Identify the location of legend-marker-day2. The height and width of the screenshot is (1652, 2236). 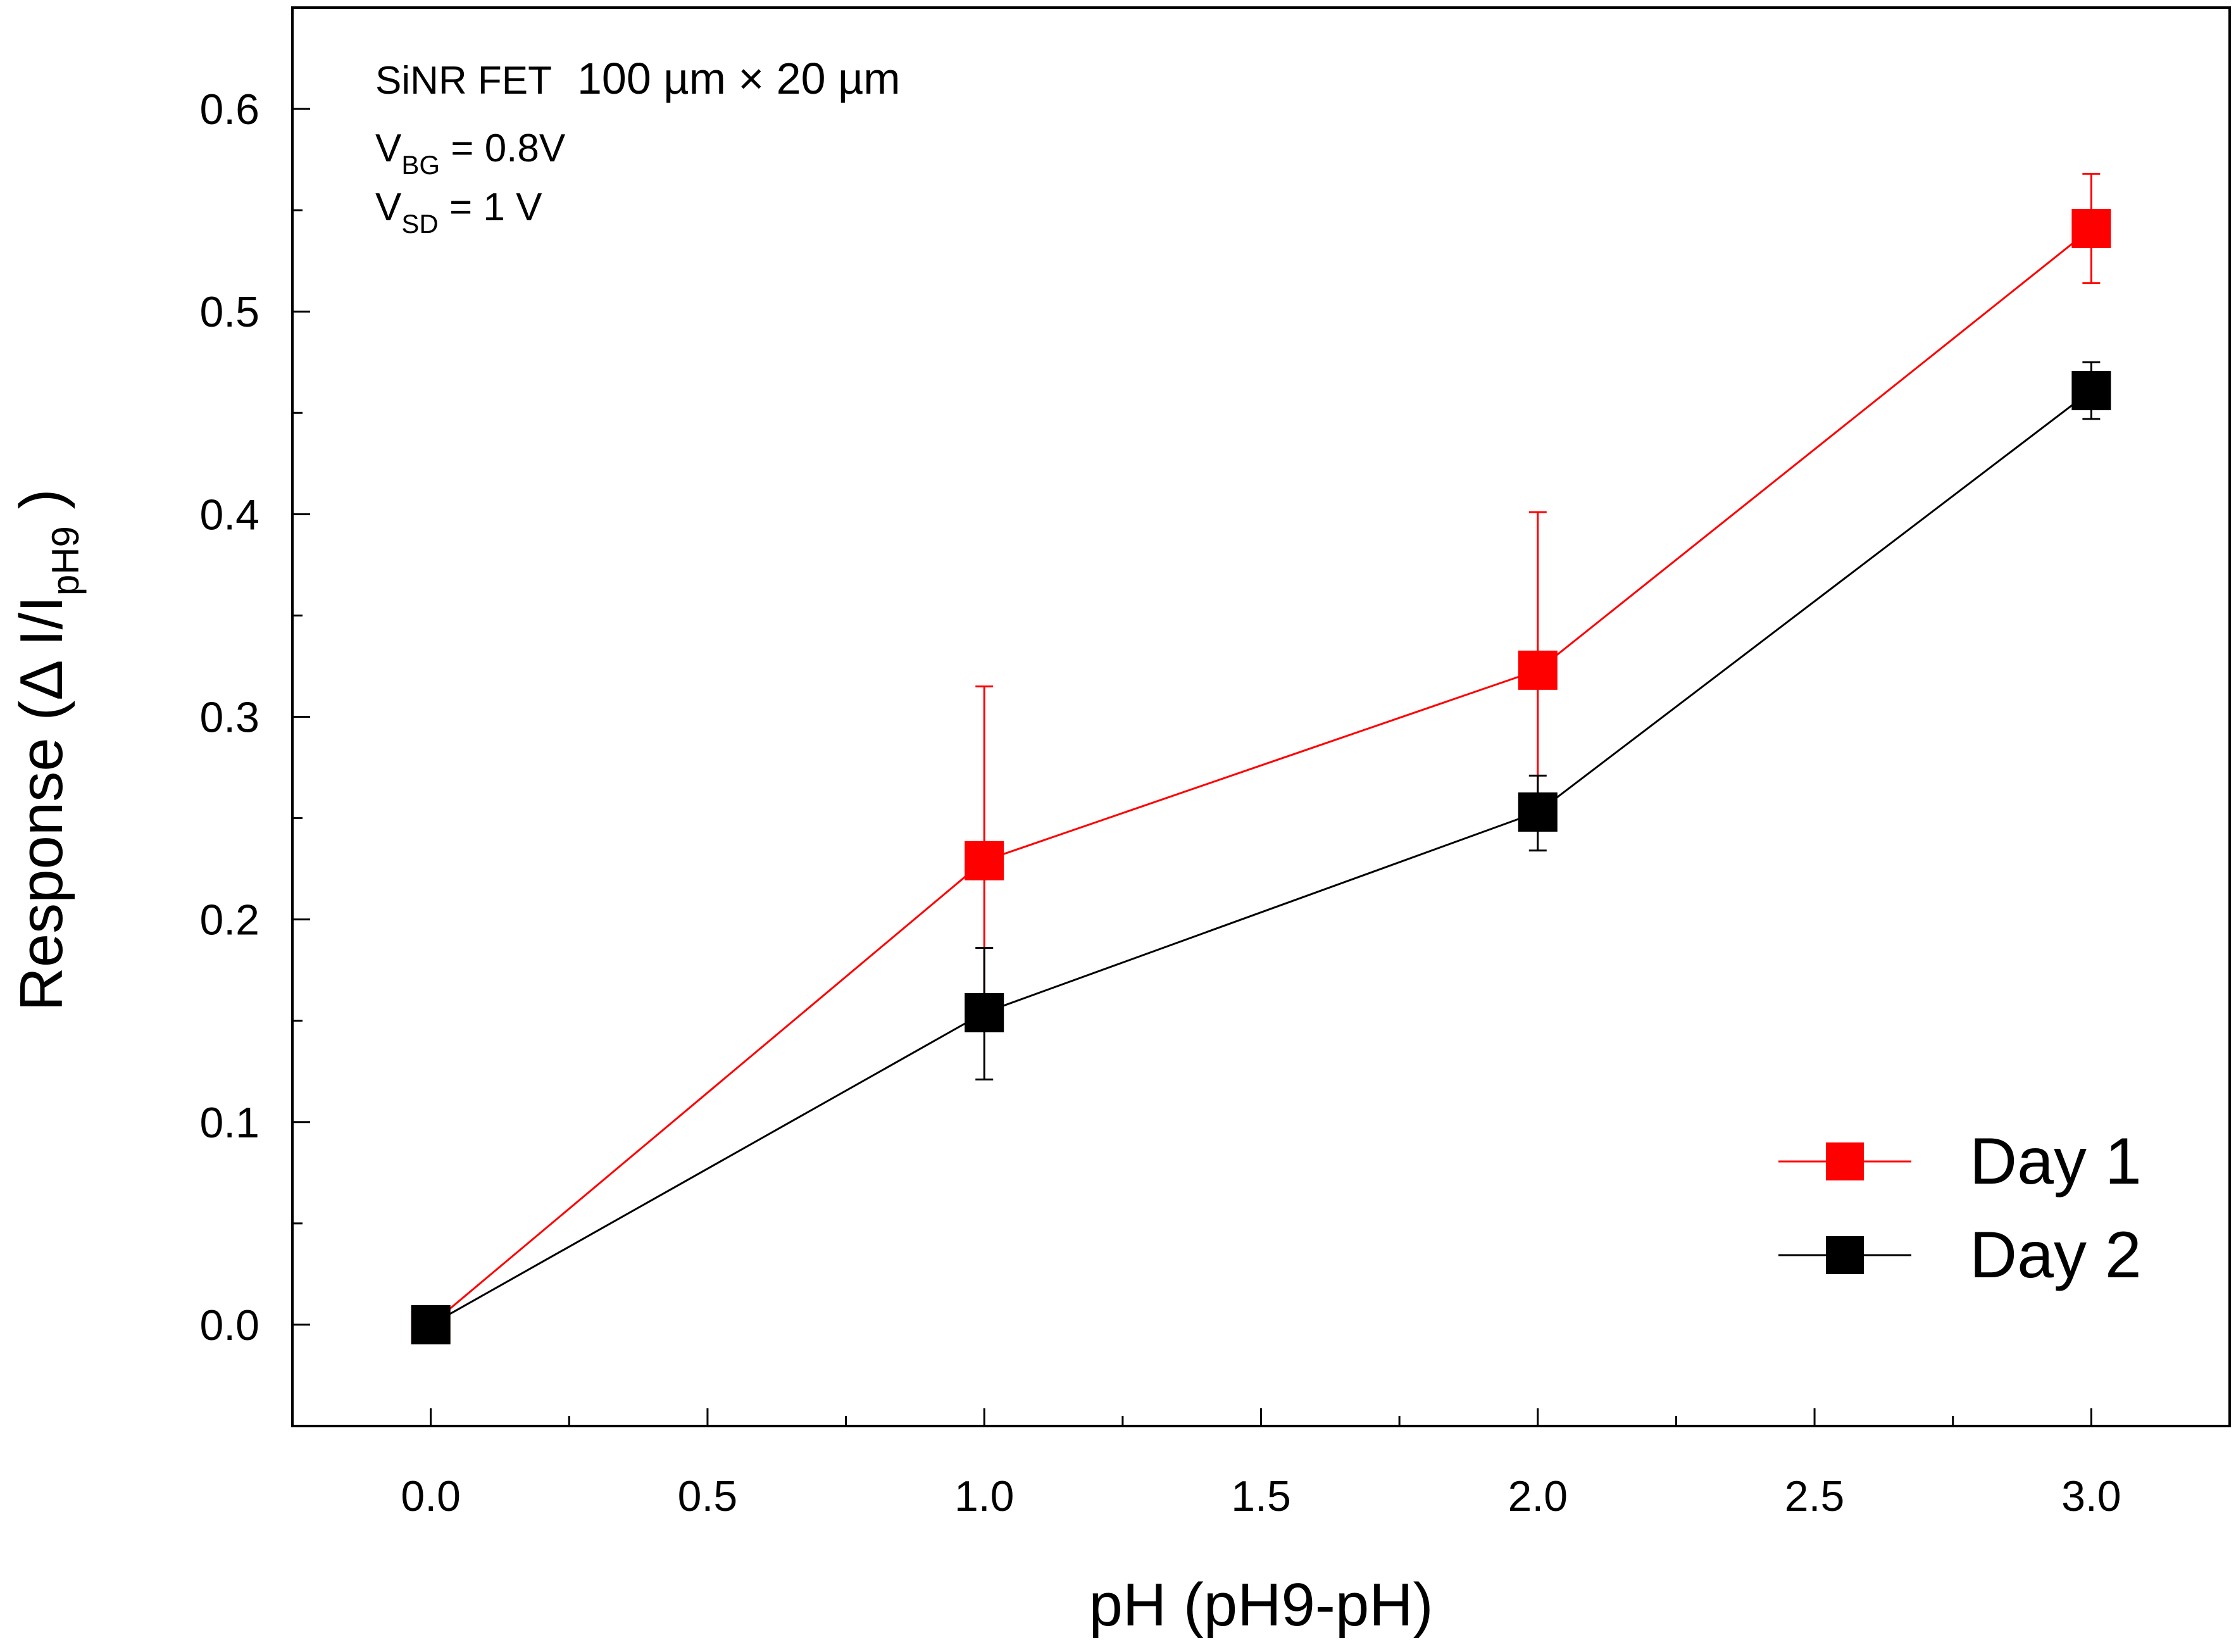
(1845, 1255).